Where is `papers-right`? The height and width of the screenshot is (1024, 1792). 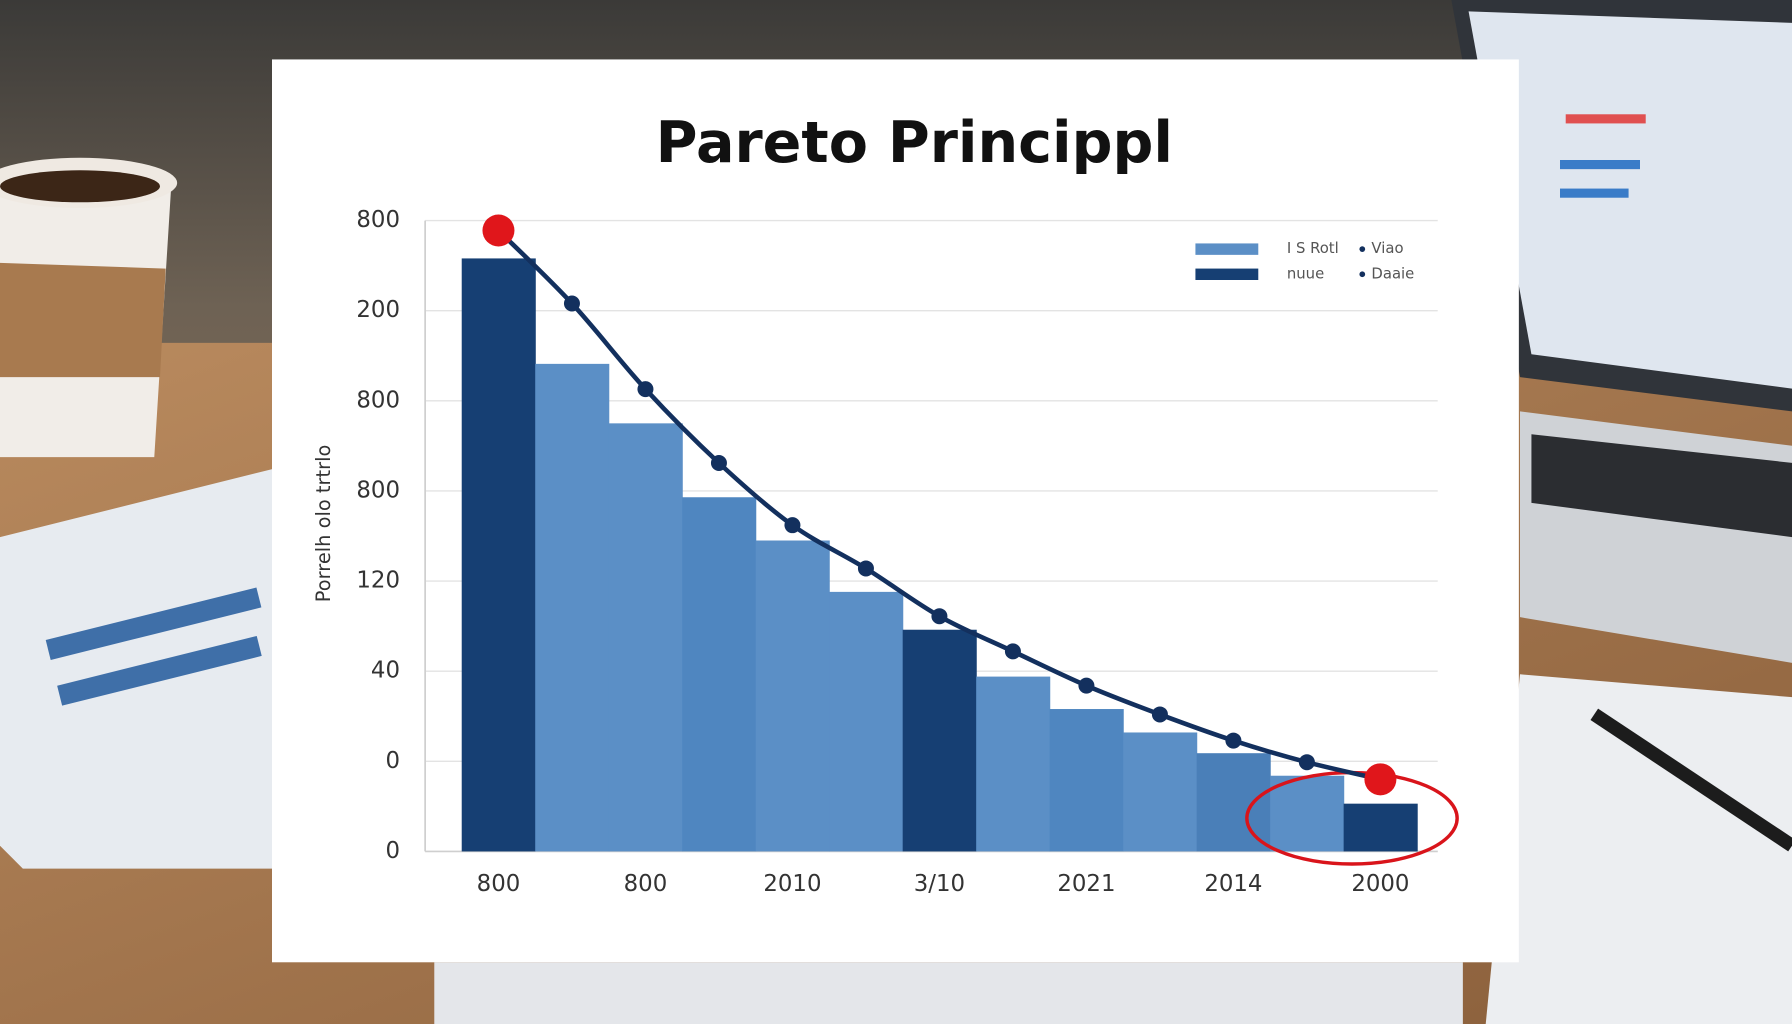 papers-right is located at coordinates (1638, 849).